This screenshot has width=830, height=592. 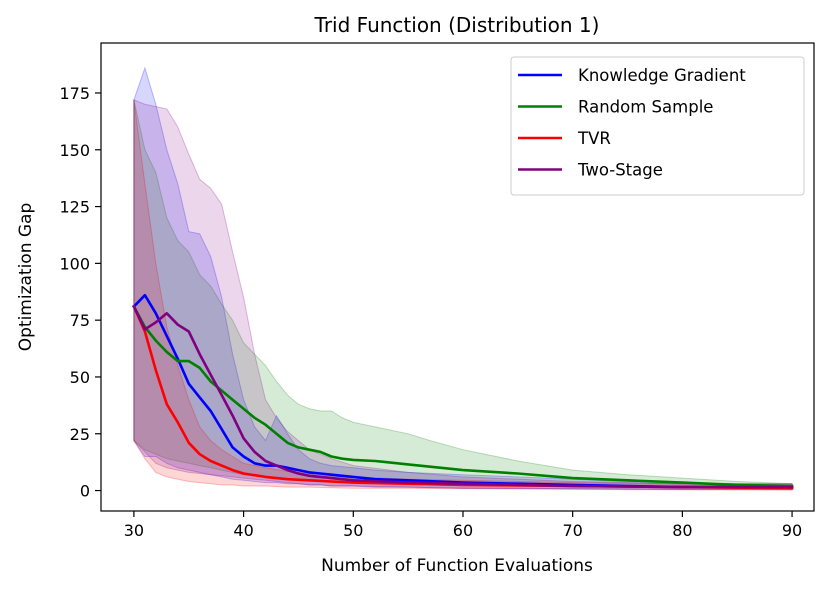 I want to click on y-tick-label: 150, so click(x=74, y=150).